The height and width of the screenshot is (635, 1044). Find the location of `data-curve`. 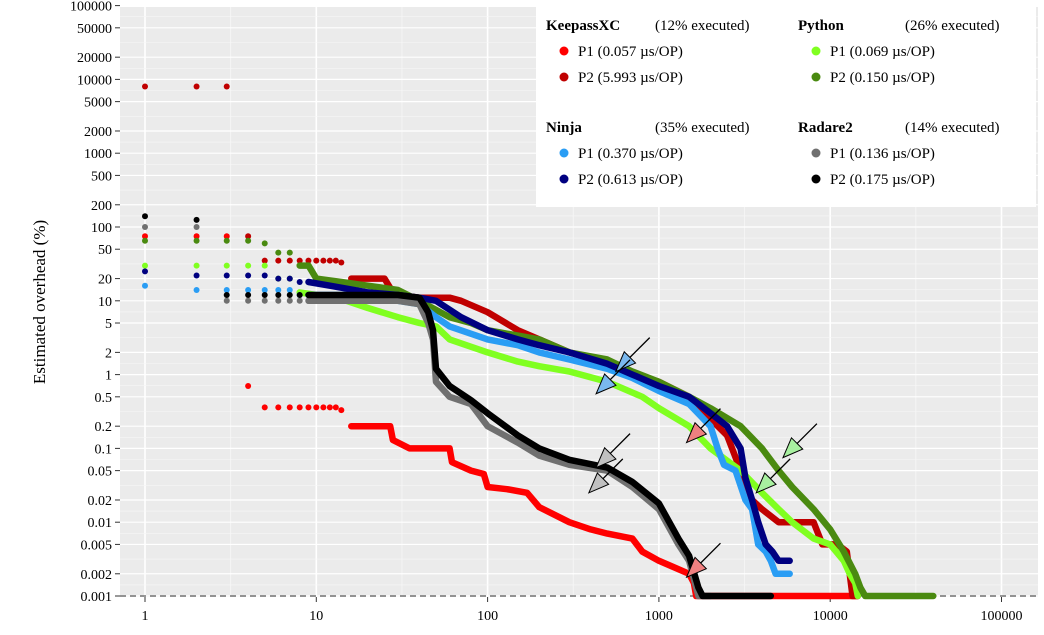

data-curve is located at coordinates (605, 511).